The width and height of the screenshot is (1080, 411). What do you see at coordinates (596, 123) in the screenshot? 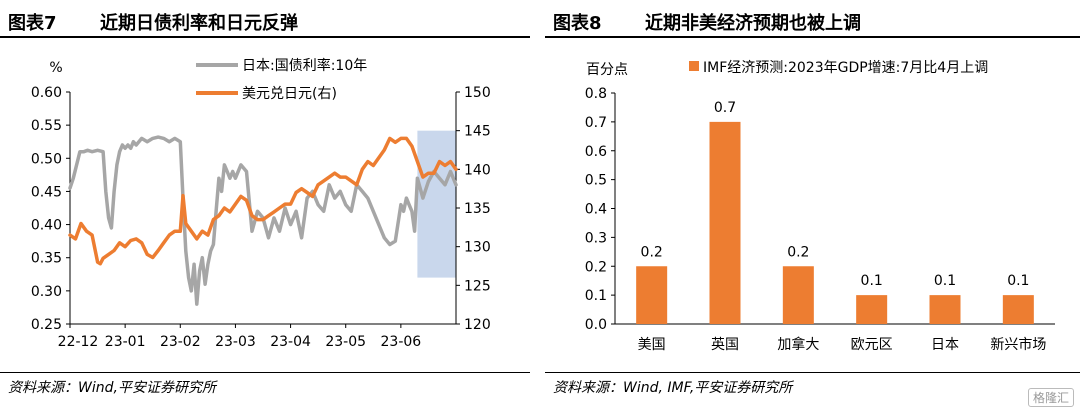
I see `bar-y-tick-label: 0.7` at bounding box center [596, 123].